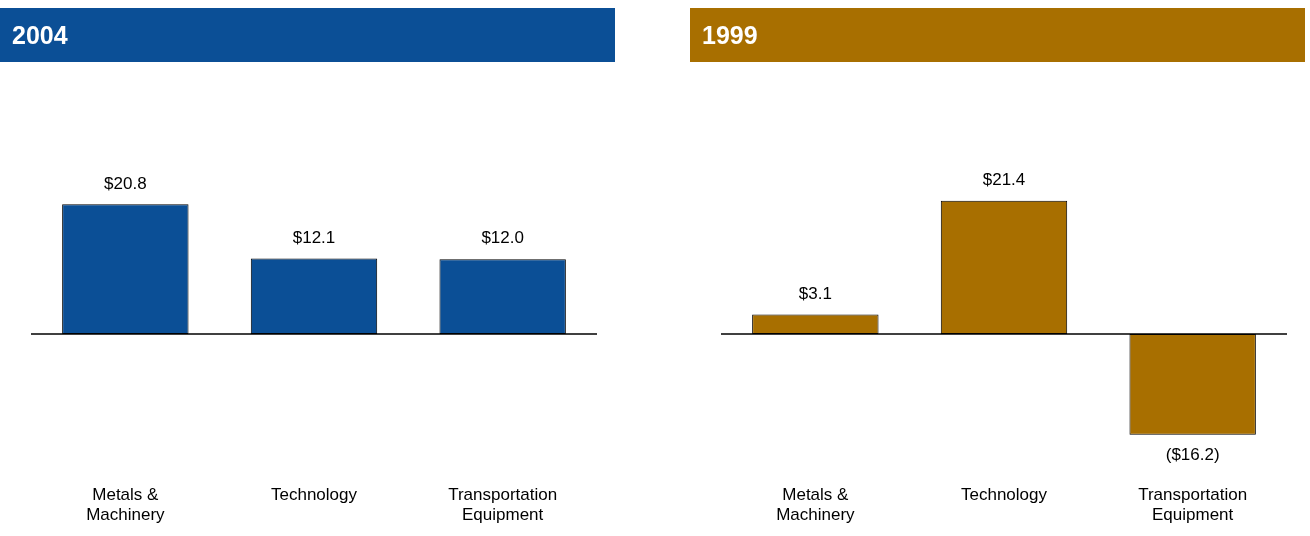 The height and width of the screenshot is (536, 1310). What do you see at coordinates (314, 237) in the screenshot?
I see `data-label: $12.1` at bounding box center [314, 237].